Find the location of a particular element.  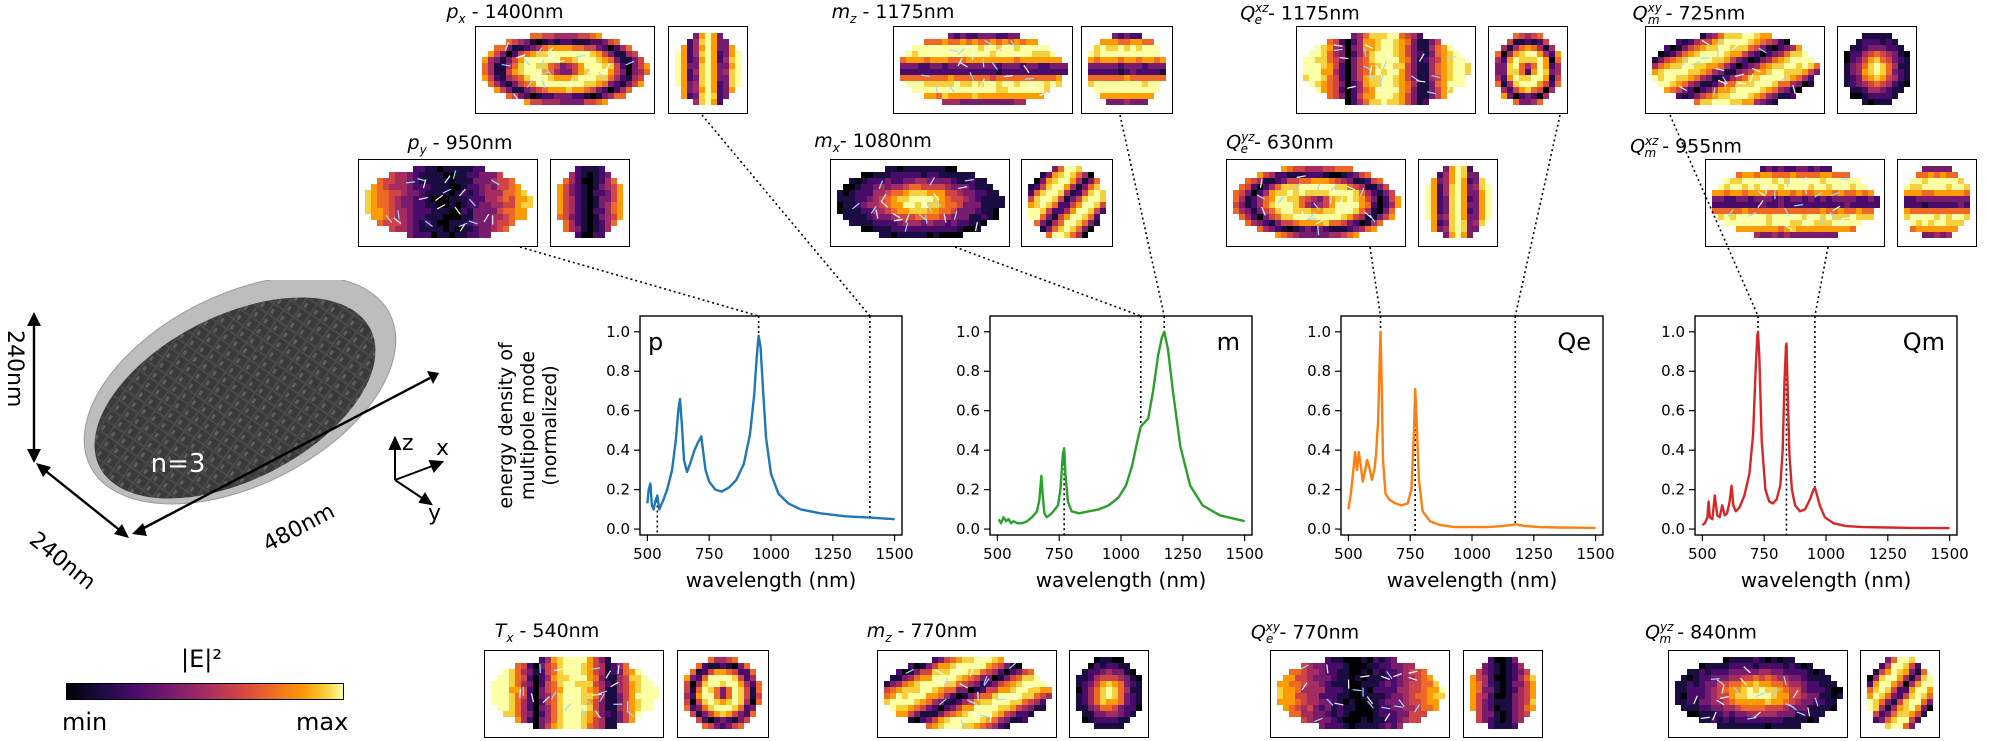

field-map-xz is located at coordinates (920, 203).